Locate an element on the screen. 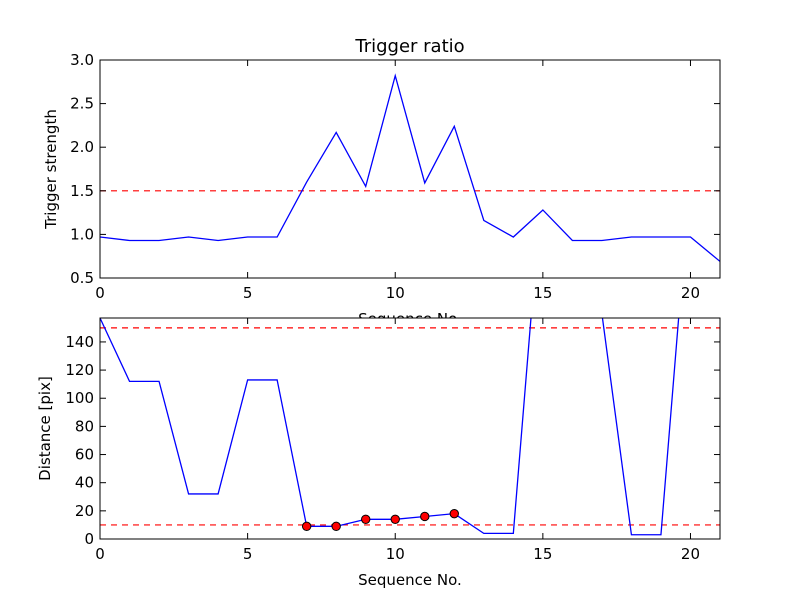 The image size is (800, 600). y-tick-label: 1.5 is located at coordinates (82, 191).